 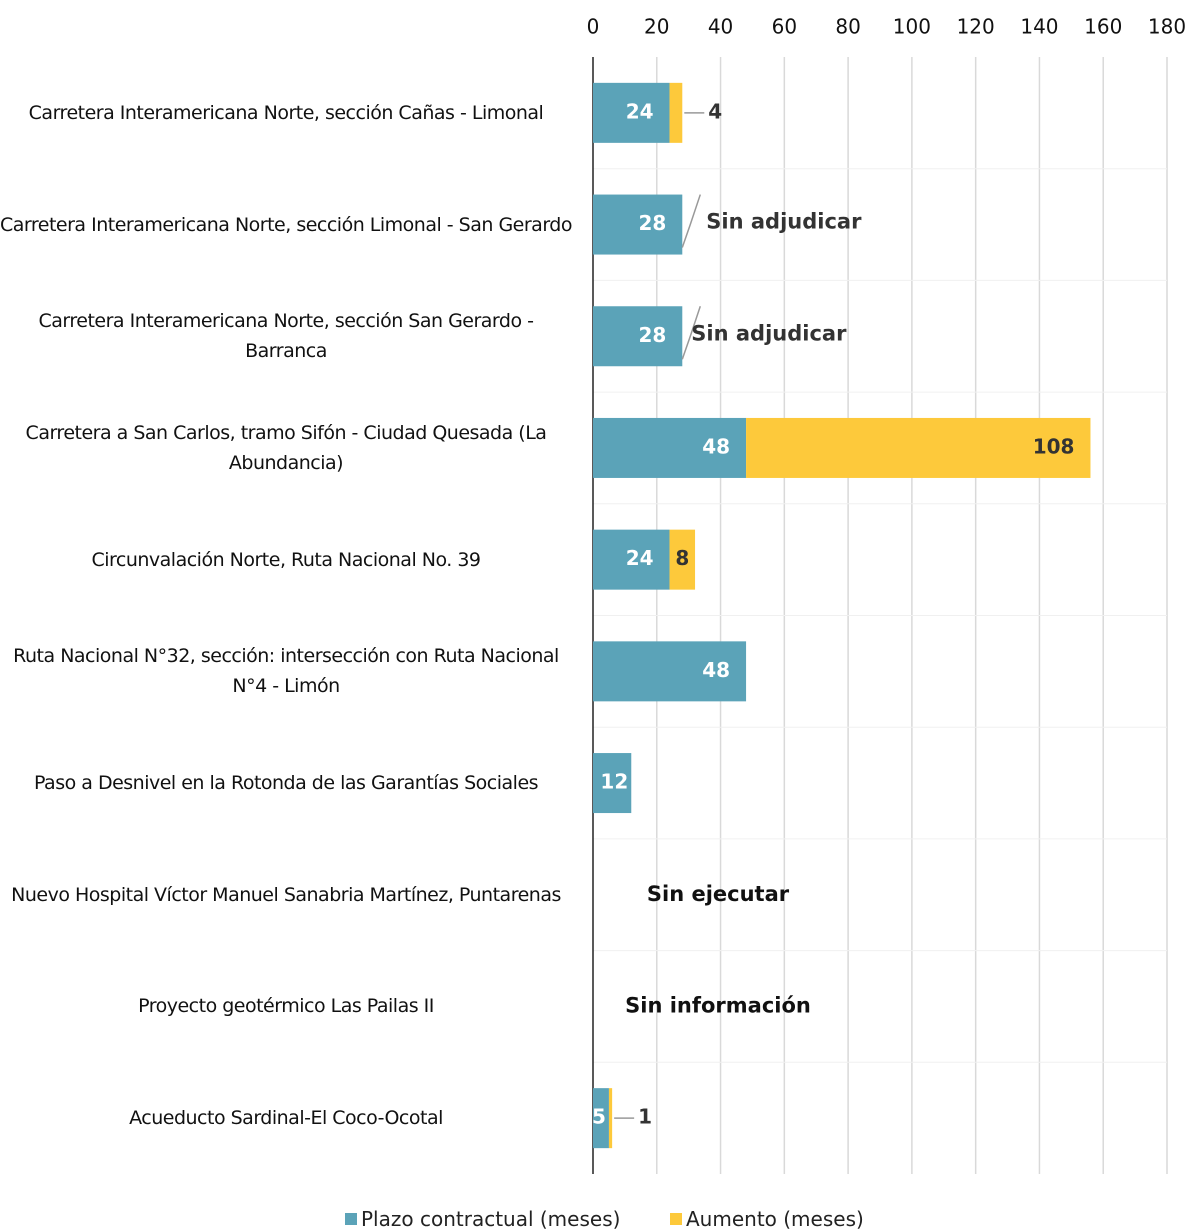 I want to click on legend-item: Aumento (meses), so click(x=767, y=1219).